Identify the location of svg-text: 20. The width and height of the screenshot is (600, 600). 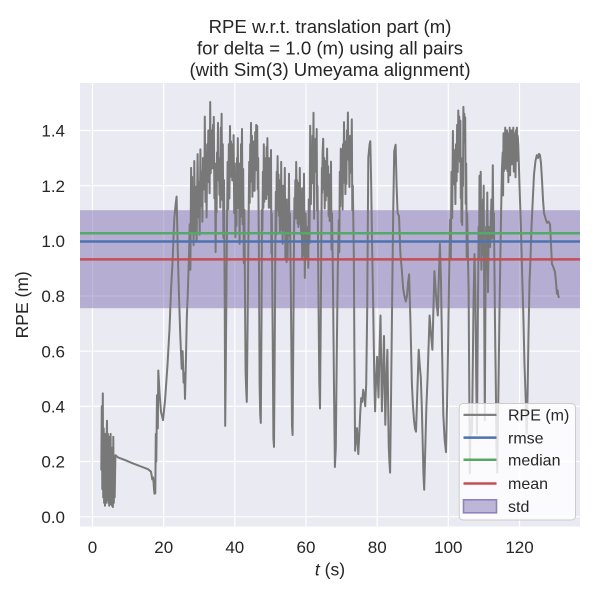
(163, 547).